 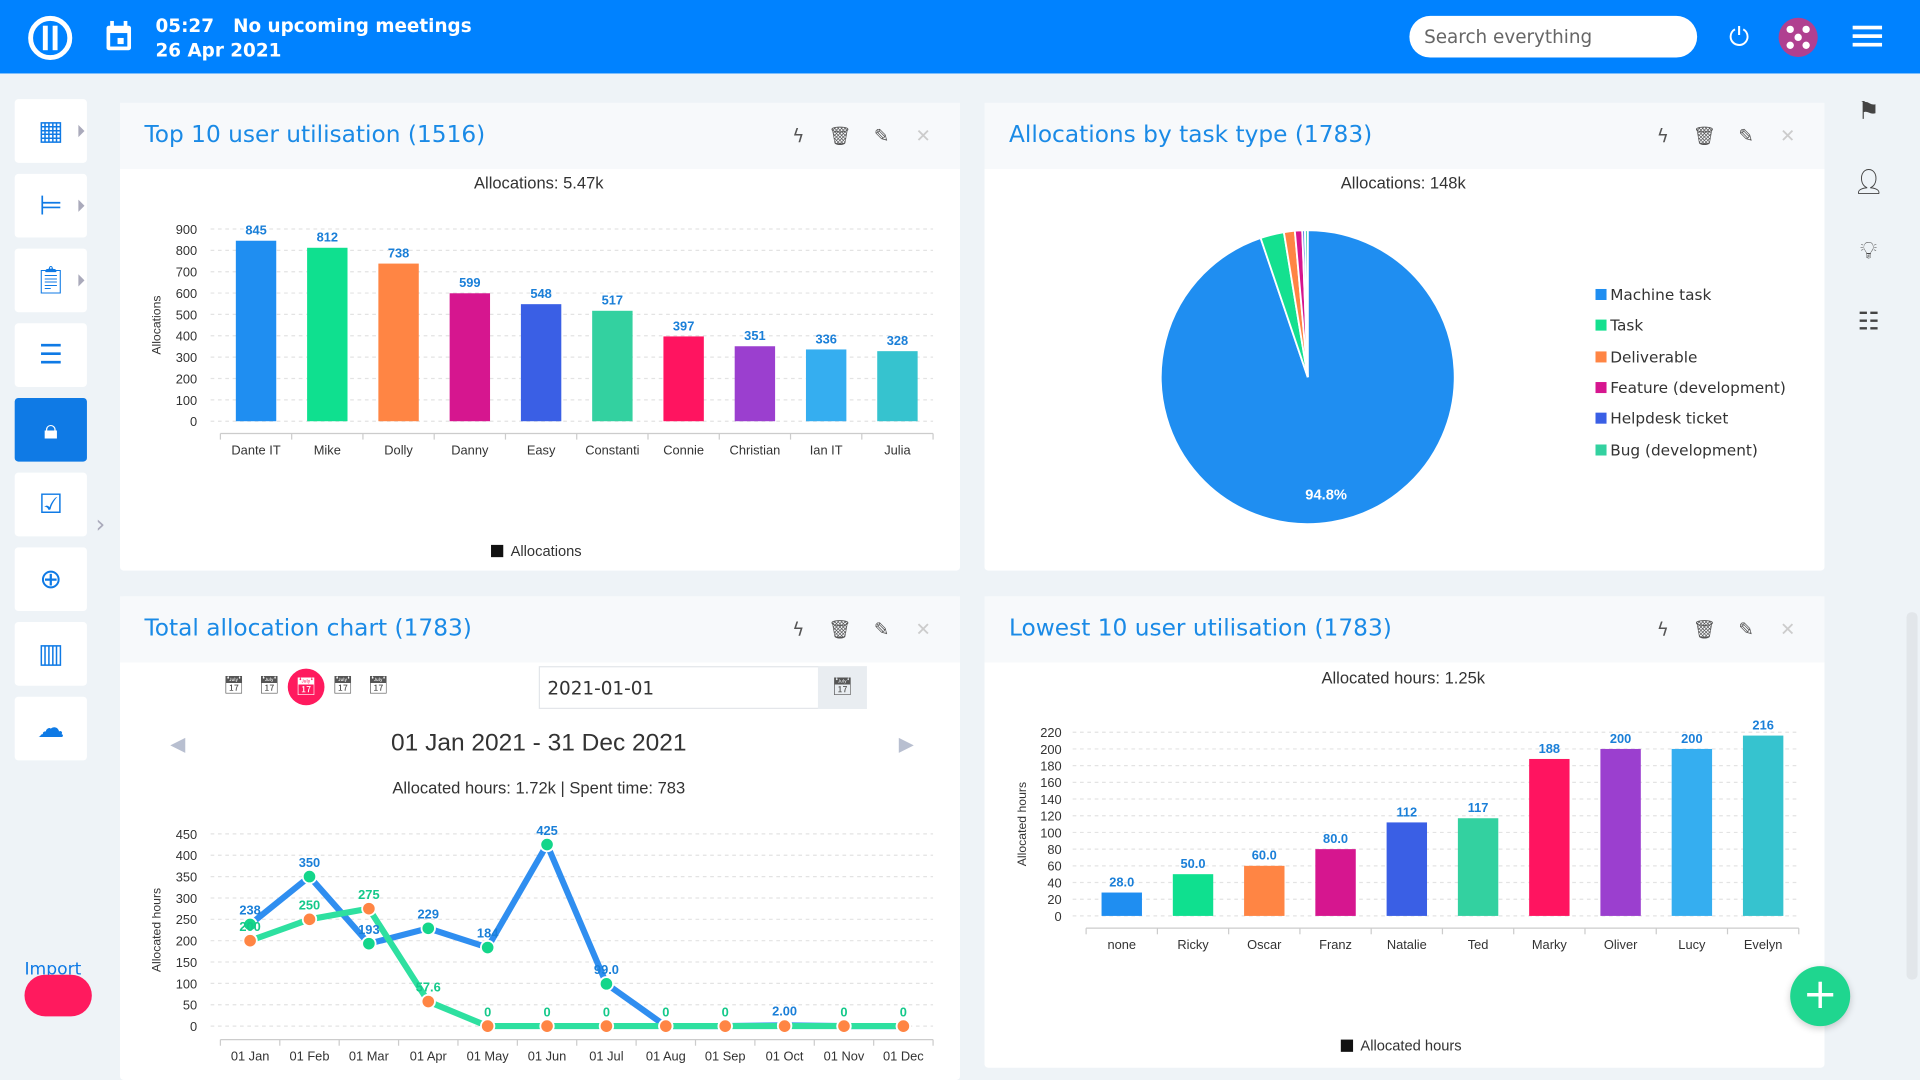 What do you see at coordinates (53, 970) in the screenshot?
I see `import-link: Import` at bounding box center [53, 970].